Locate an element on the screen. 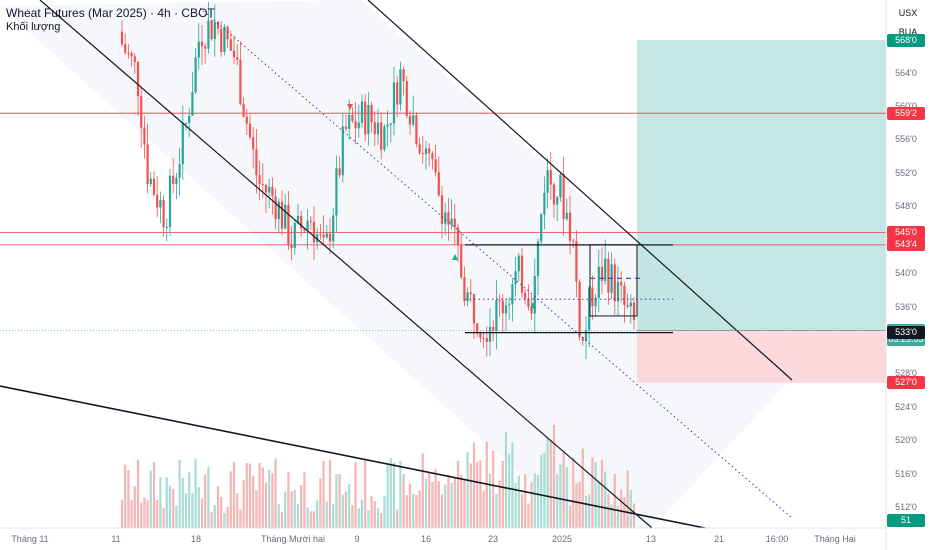 The image size is (932, 550). price-tick-label: 552'0 is located at coordinates (906, 172).